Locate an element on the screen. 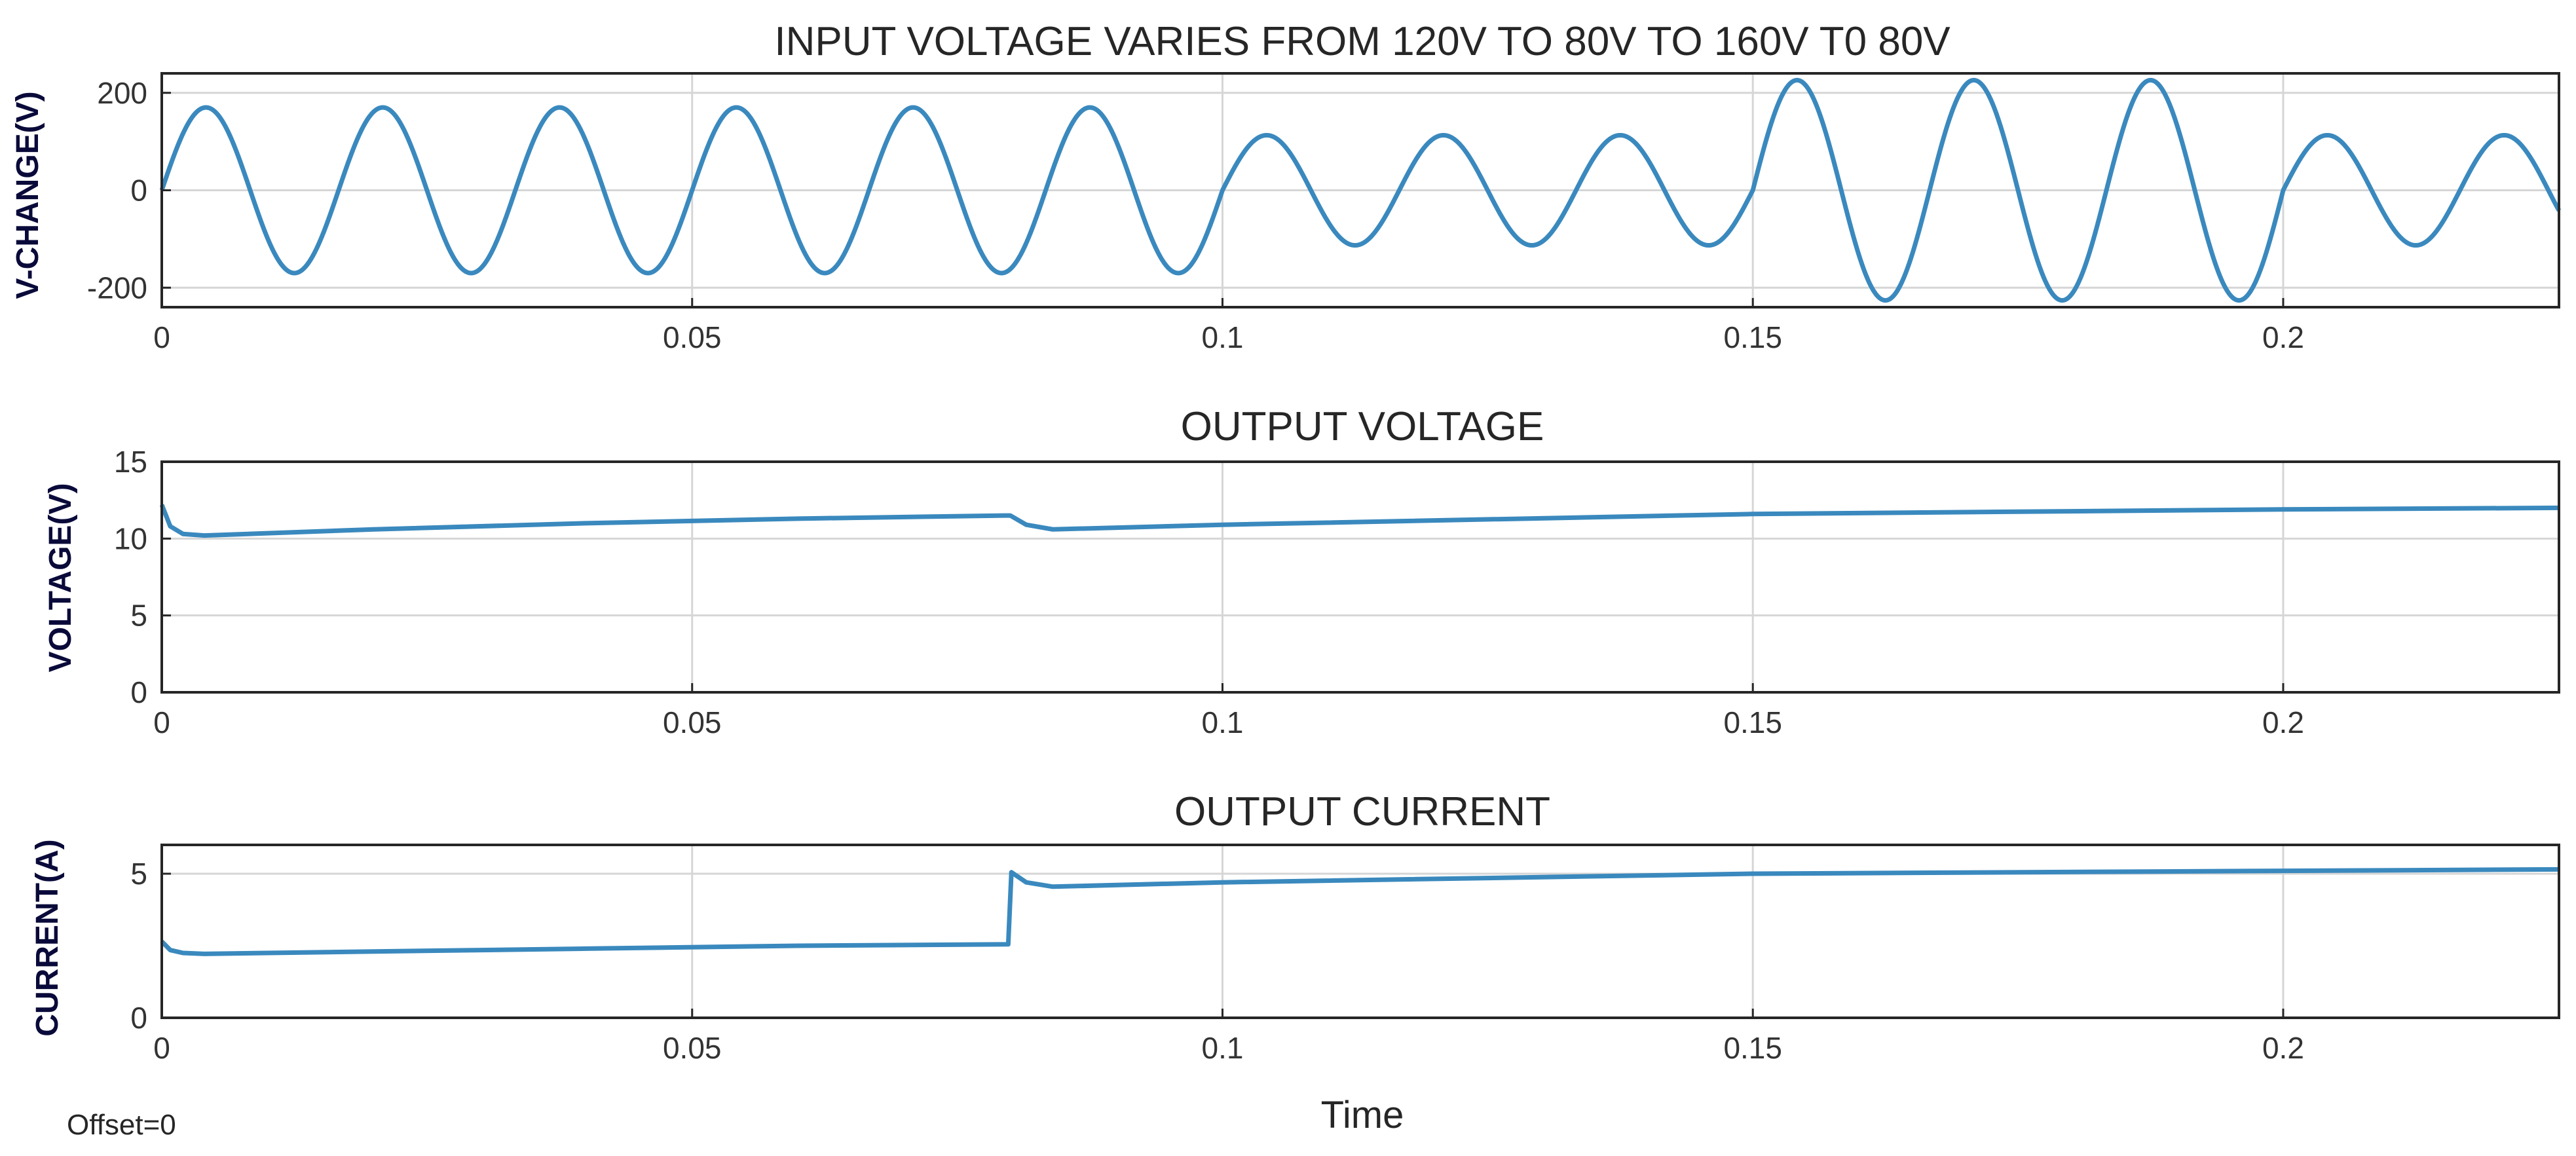 The height and width of the screenshot is (1156, 2576). y-axis-label: V-CHANGE(V) is located at coordinates (27, 195).